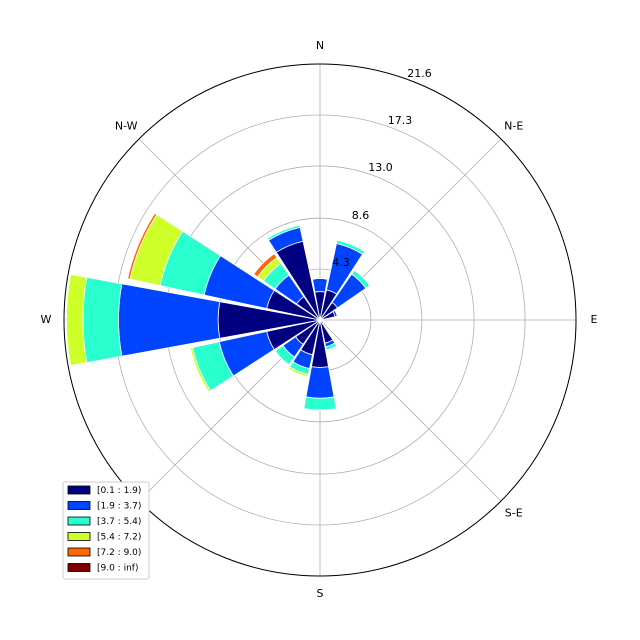  I want to click on legend-text: [7.2 : 9.0), so click(119, 553).